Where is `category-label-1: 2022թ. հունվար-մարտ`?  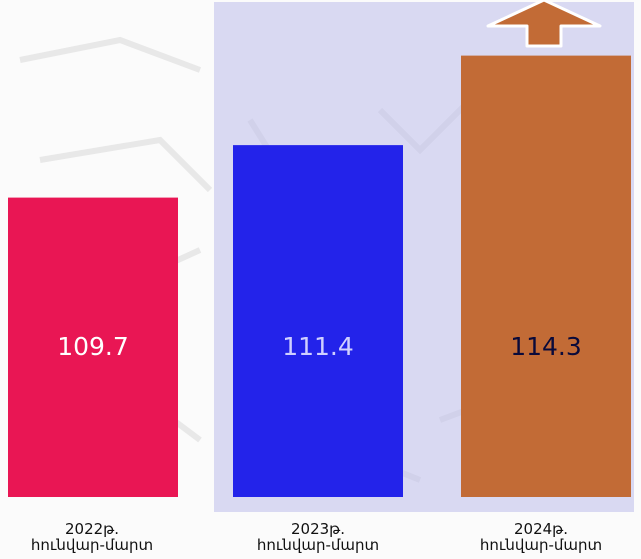 category-label-1: 2022թ. հունվար-մարտ is located at coordinates (92, 537).